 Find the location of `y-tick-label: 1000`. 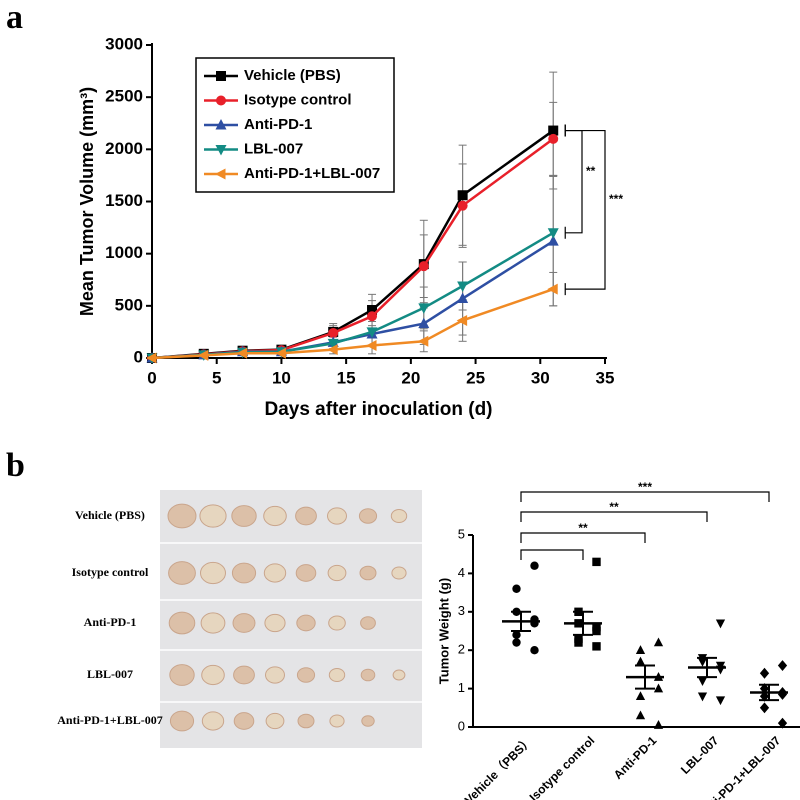

y-tick-label: 1000 is located at coordinates (124, 252).